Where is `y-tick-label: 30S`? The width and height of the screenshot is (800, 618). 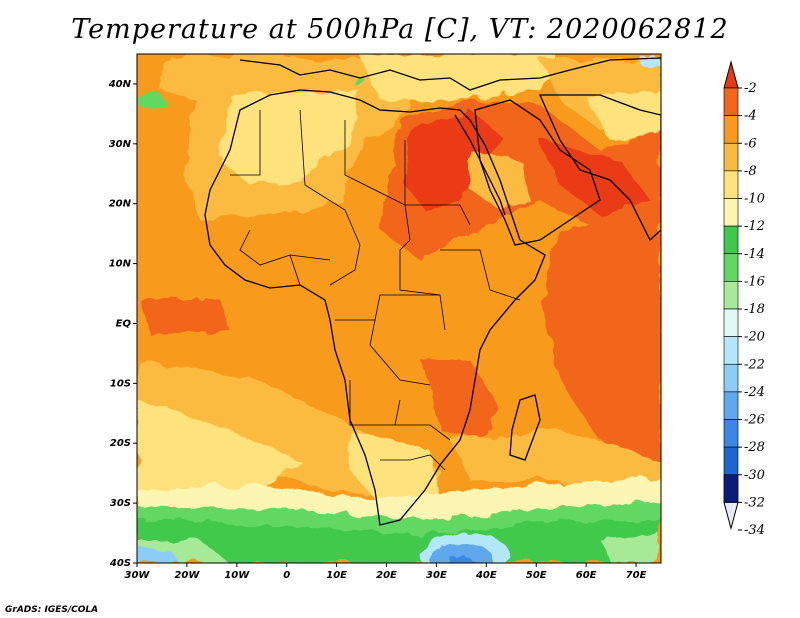 y-tick-label: 30S is located at coordinates (120, 503).